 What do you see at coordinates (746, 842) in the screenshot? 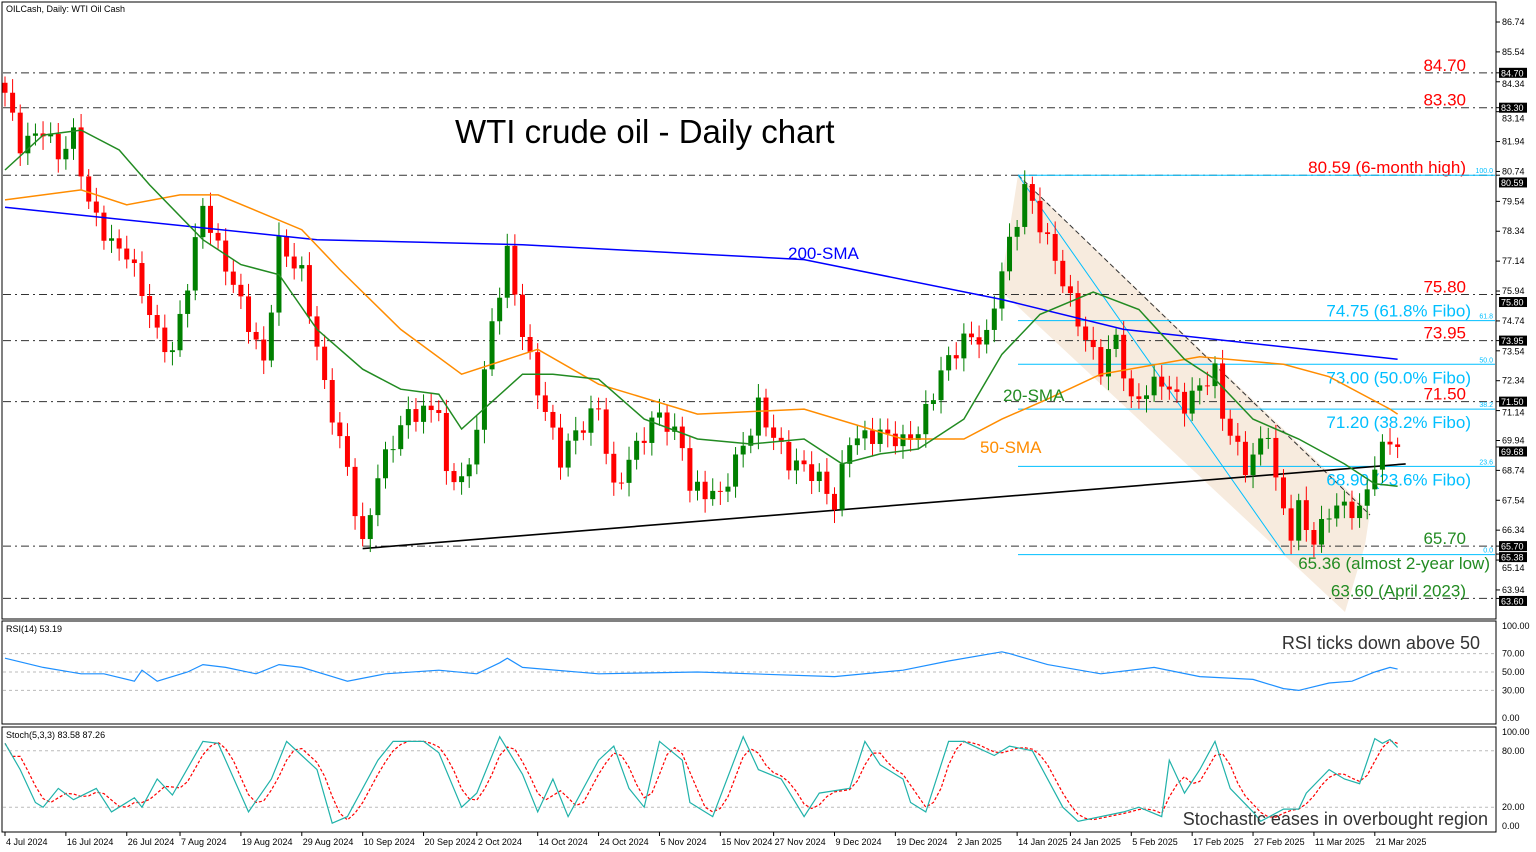
I see `x-tick-label: 15 Nov 2024` at bounding box center [746, 842].